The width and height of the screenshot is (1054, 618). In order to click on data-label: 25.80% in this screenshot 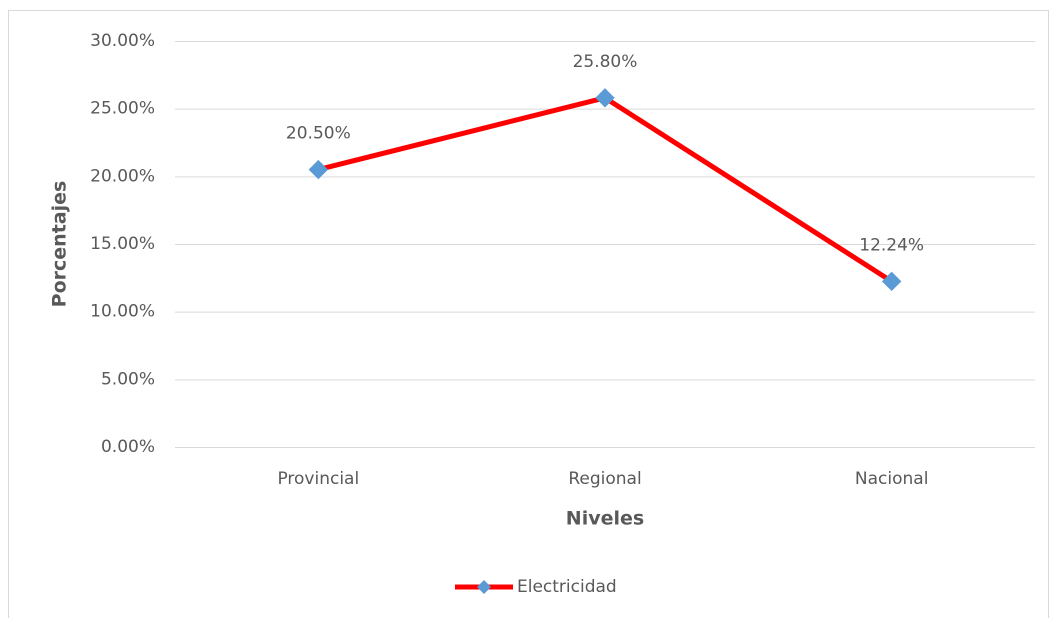, I will do `click(605, 62)`.